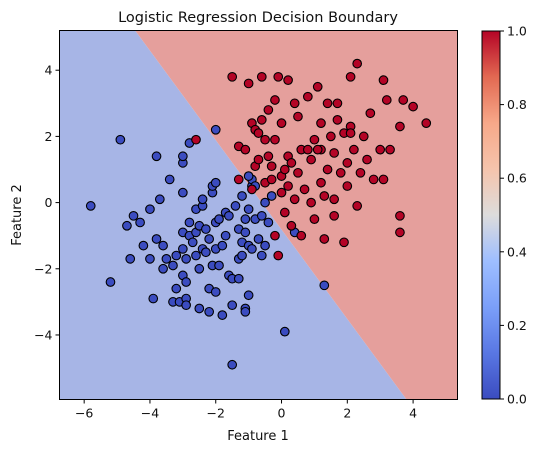  Describe the element at coordinates (517, 251) in the screenshot. I see `colorbar-tick-label: 0.4` at that location.